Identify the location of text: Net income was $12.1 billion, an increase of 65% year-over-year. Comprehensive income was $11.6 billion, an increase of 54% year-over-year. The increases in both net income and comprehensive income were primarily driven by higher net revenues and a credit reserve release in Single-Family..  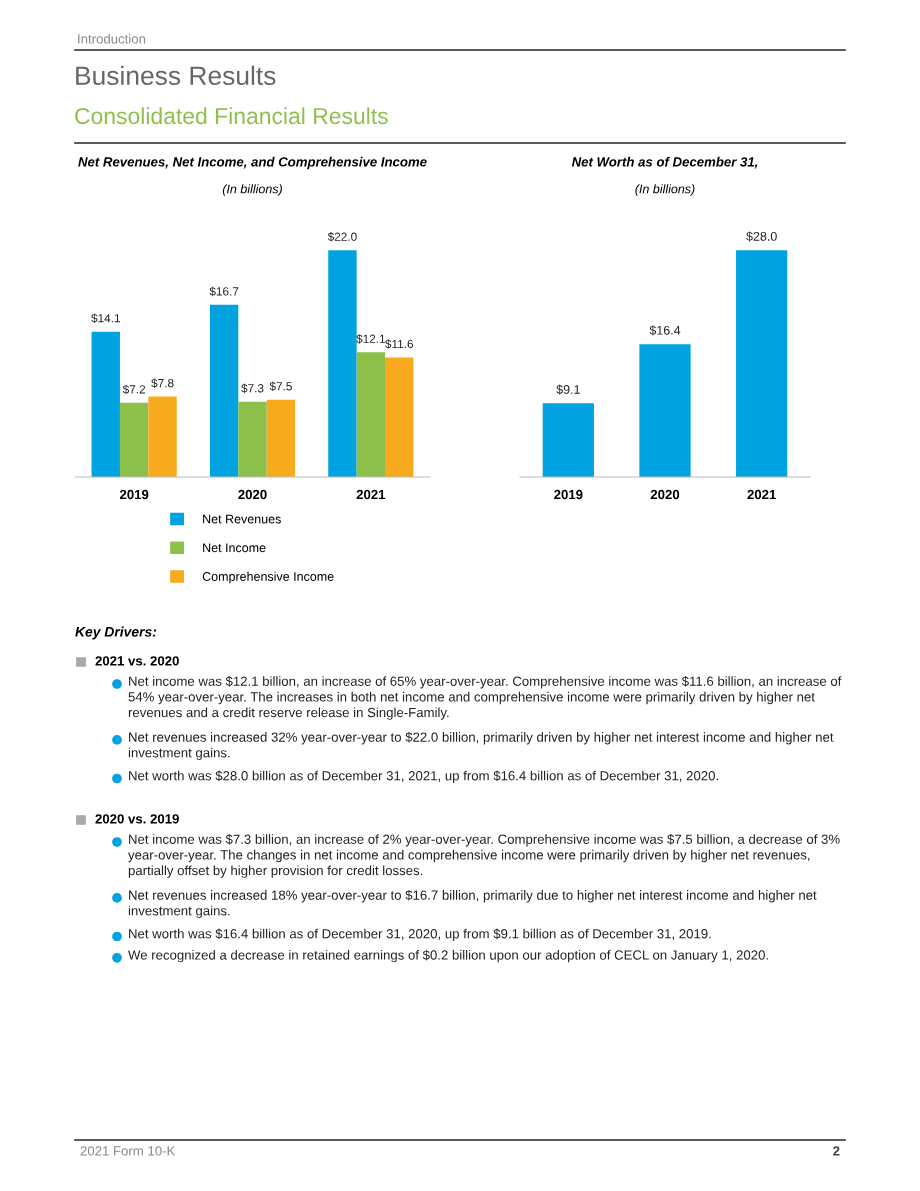
(485, 698).